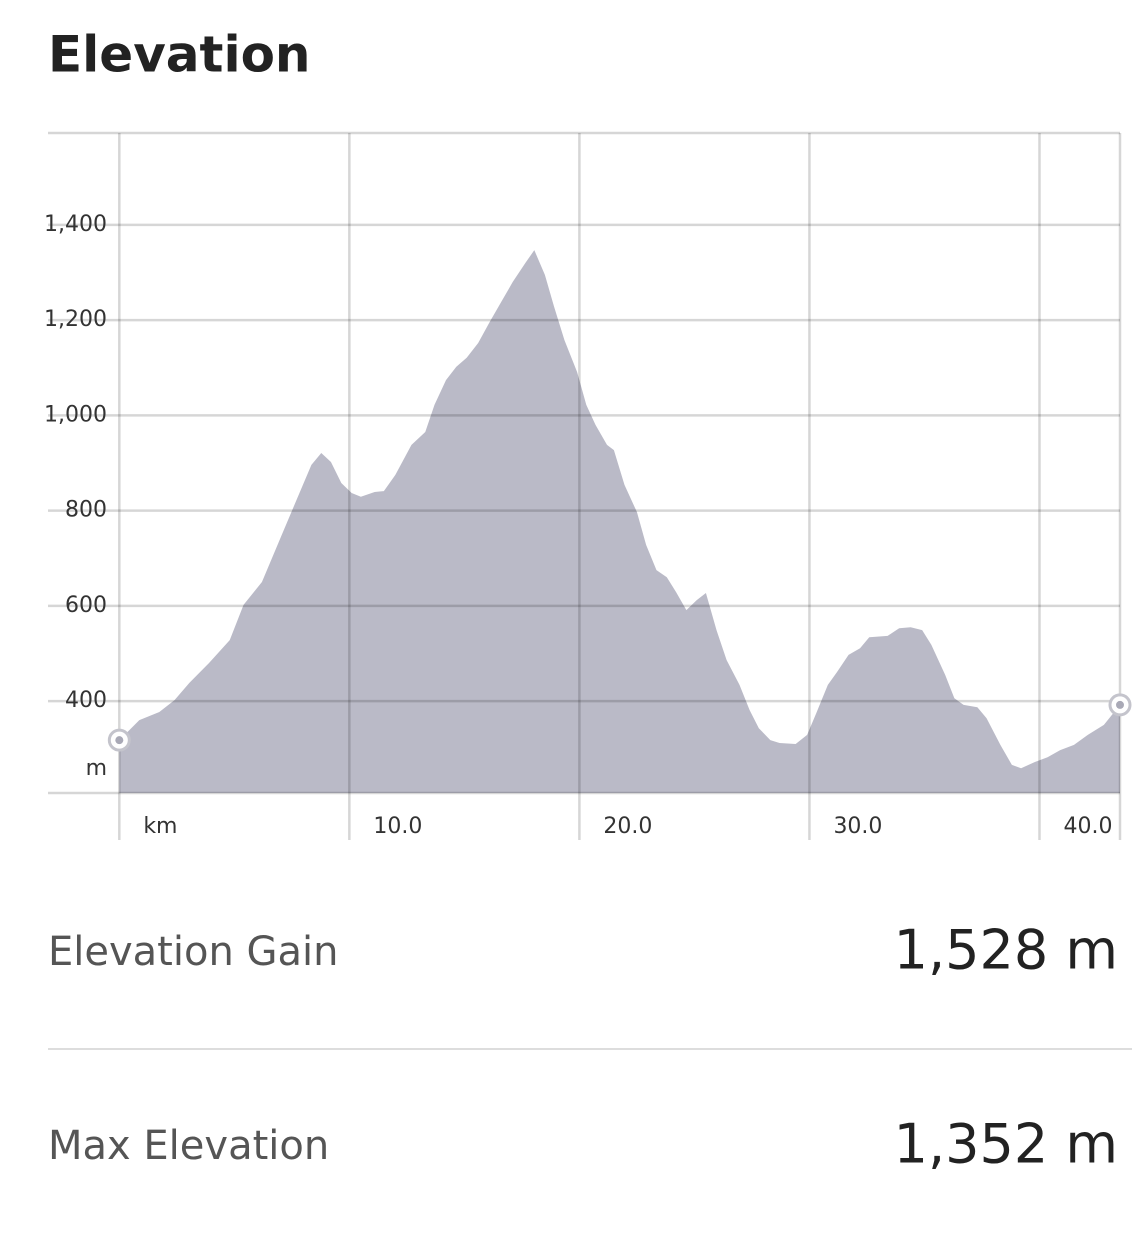 This screenshot has width=1132, height=1252. I want to click on stat-label: Elevation Gain, so click(193, 952).